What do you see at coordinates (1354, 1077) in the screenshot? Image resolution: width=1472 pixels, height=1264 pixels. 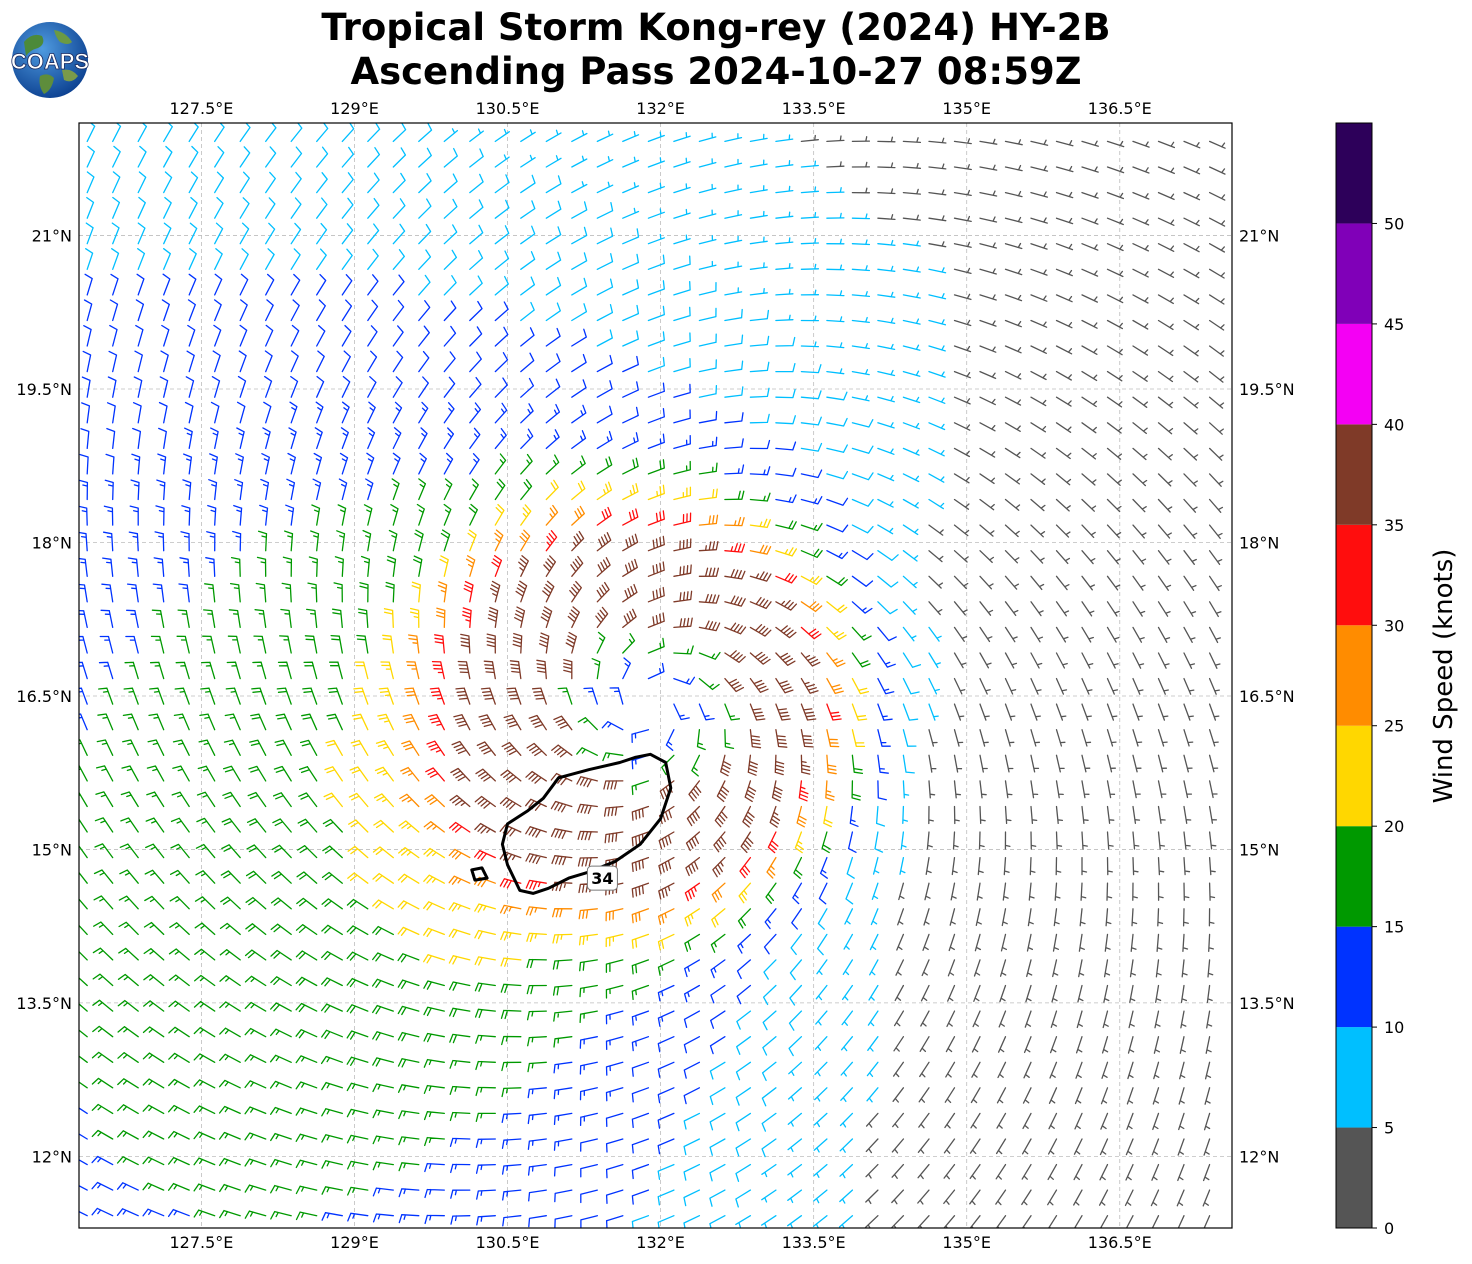 I see `colorbar-bin` at bounding box center [1354, 1077].